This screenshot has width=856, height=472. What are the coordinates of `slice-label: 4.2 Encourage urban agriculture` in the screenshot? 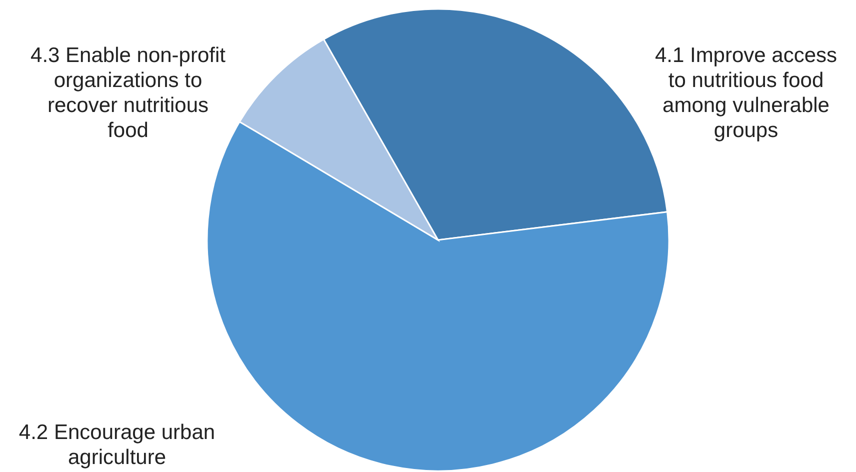 It's located at (117, 445).